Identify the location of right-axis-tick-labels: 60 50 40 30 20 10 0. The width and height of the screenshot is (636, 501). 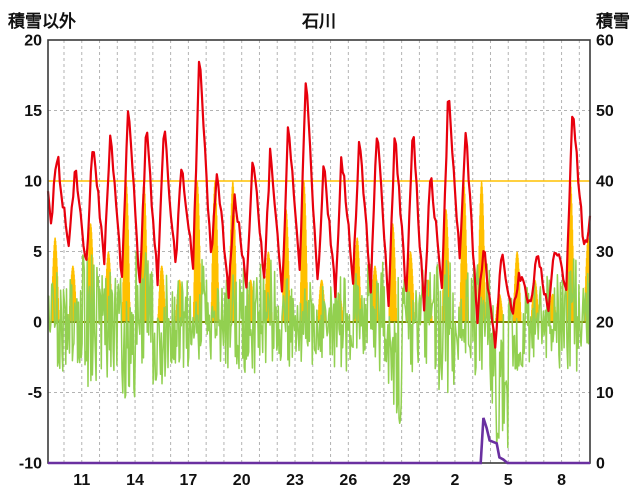
(605, 253).